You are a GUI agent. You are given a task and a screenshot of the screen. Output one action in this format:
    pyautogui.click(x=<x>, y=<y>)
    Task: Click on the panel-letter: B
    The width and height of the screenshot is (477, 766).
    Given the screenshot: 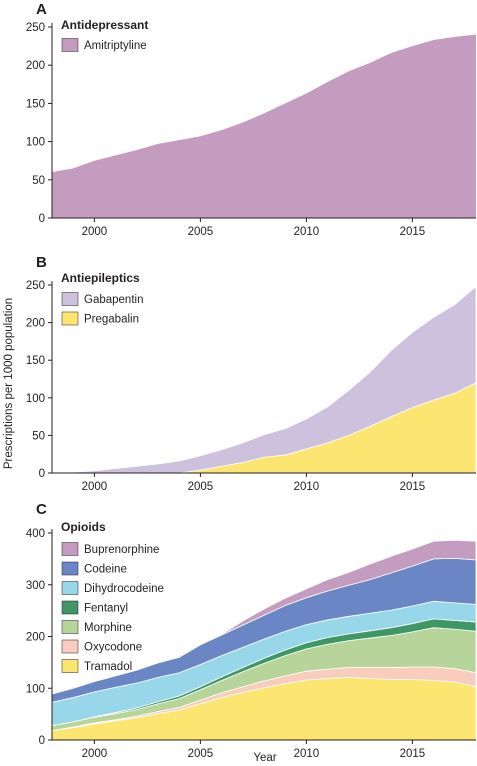 What is the action you would take?
    pyautogui.click(x=41, y=262)
    